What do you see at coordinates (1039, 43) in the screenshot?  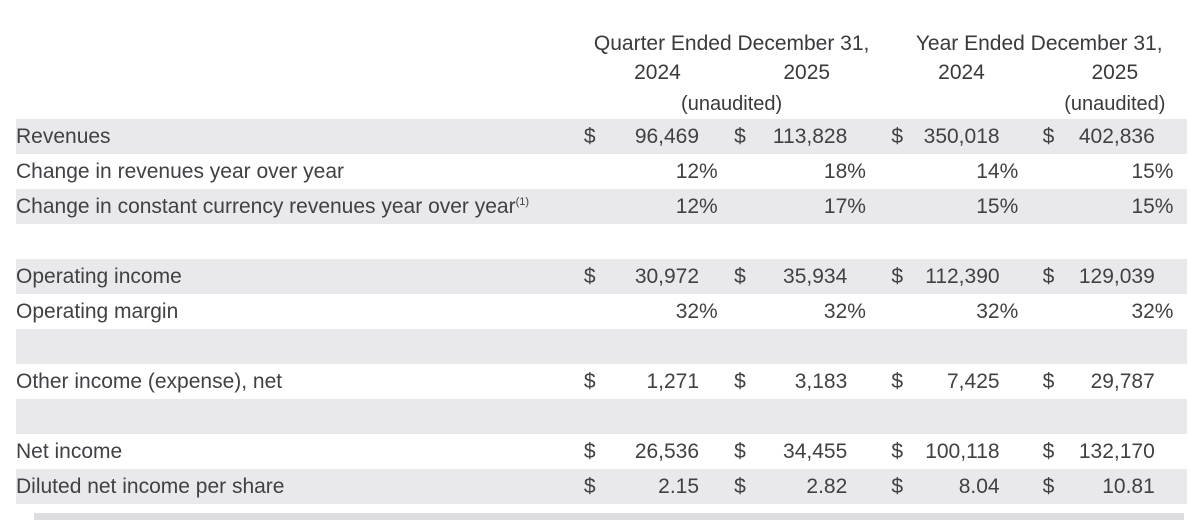 I see `year-ended-header: Year Ended December 31,` at bounding box center [1039, 43].